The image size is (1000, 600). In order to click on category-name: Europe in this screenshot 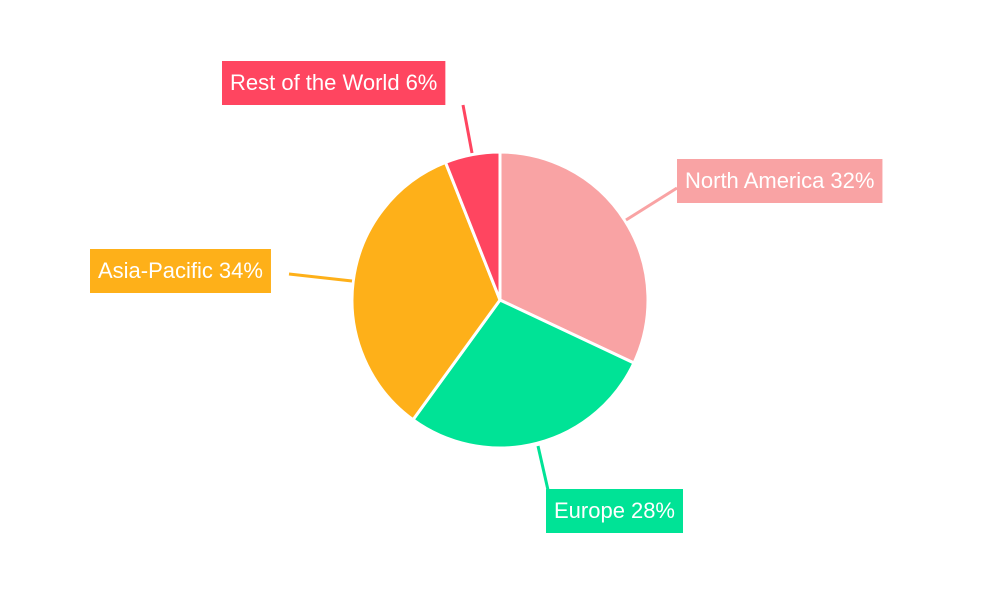, I will do `click(589, 510)`.